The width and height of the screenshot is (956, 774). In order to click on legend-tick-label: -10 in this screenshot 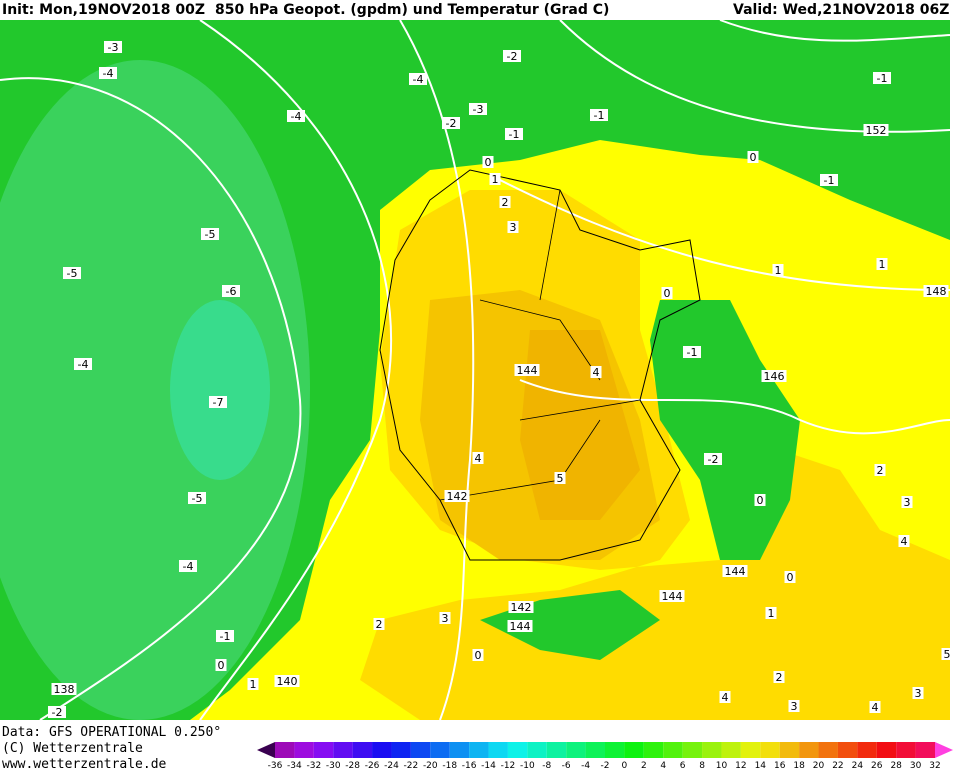, I will do `click(527, 765)`.